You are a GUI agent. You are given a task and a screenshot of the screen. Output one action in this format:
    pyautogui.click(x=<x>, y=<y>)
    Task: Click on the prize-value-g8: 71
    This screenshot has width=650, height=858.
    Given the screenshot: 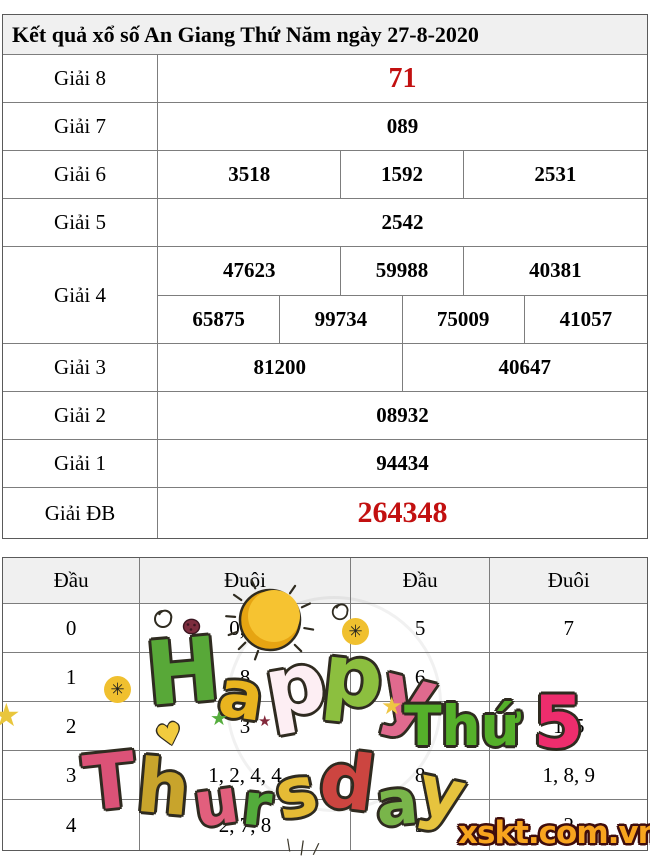 What is the action you would take?
    pyautogui.click(x=402, y=78)
    